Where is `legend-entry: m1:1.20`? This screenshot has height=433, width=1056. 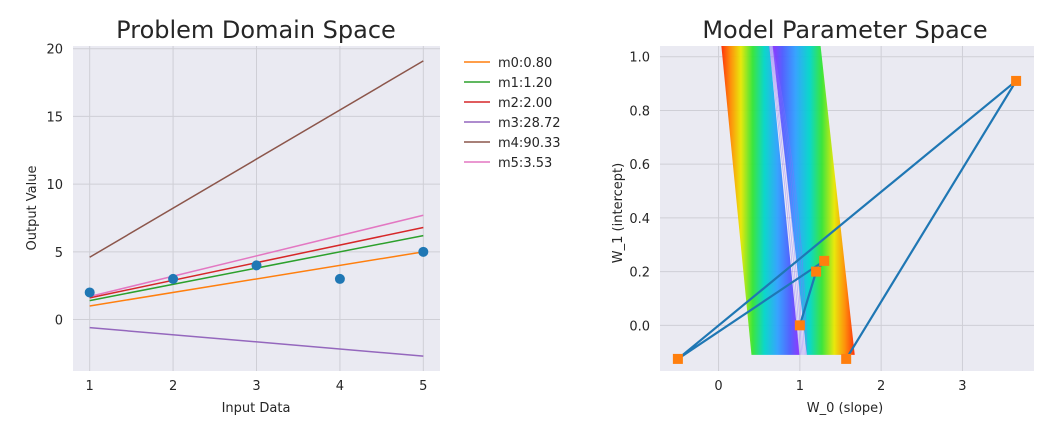
legend-entry: m1:1.20 is located at coordinates (525, 83).